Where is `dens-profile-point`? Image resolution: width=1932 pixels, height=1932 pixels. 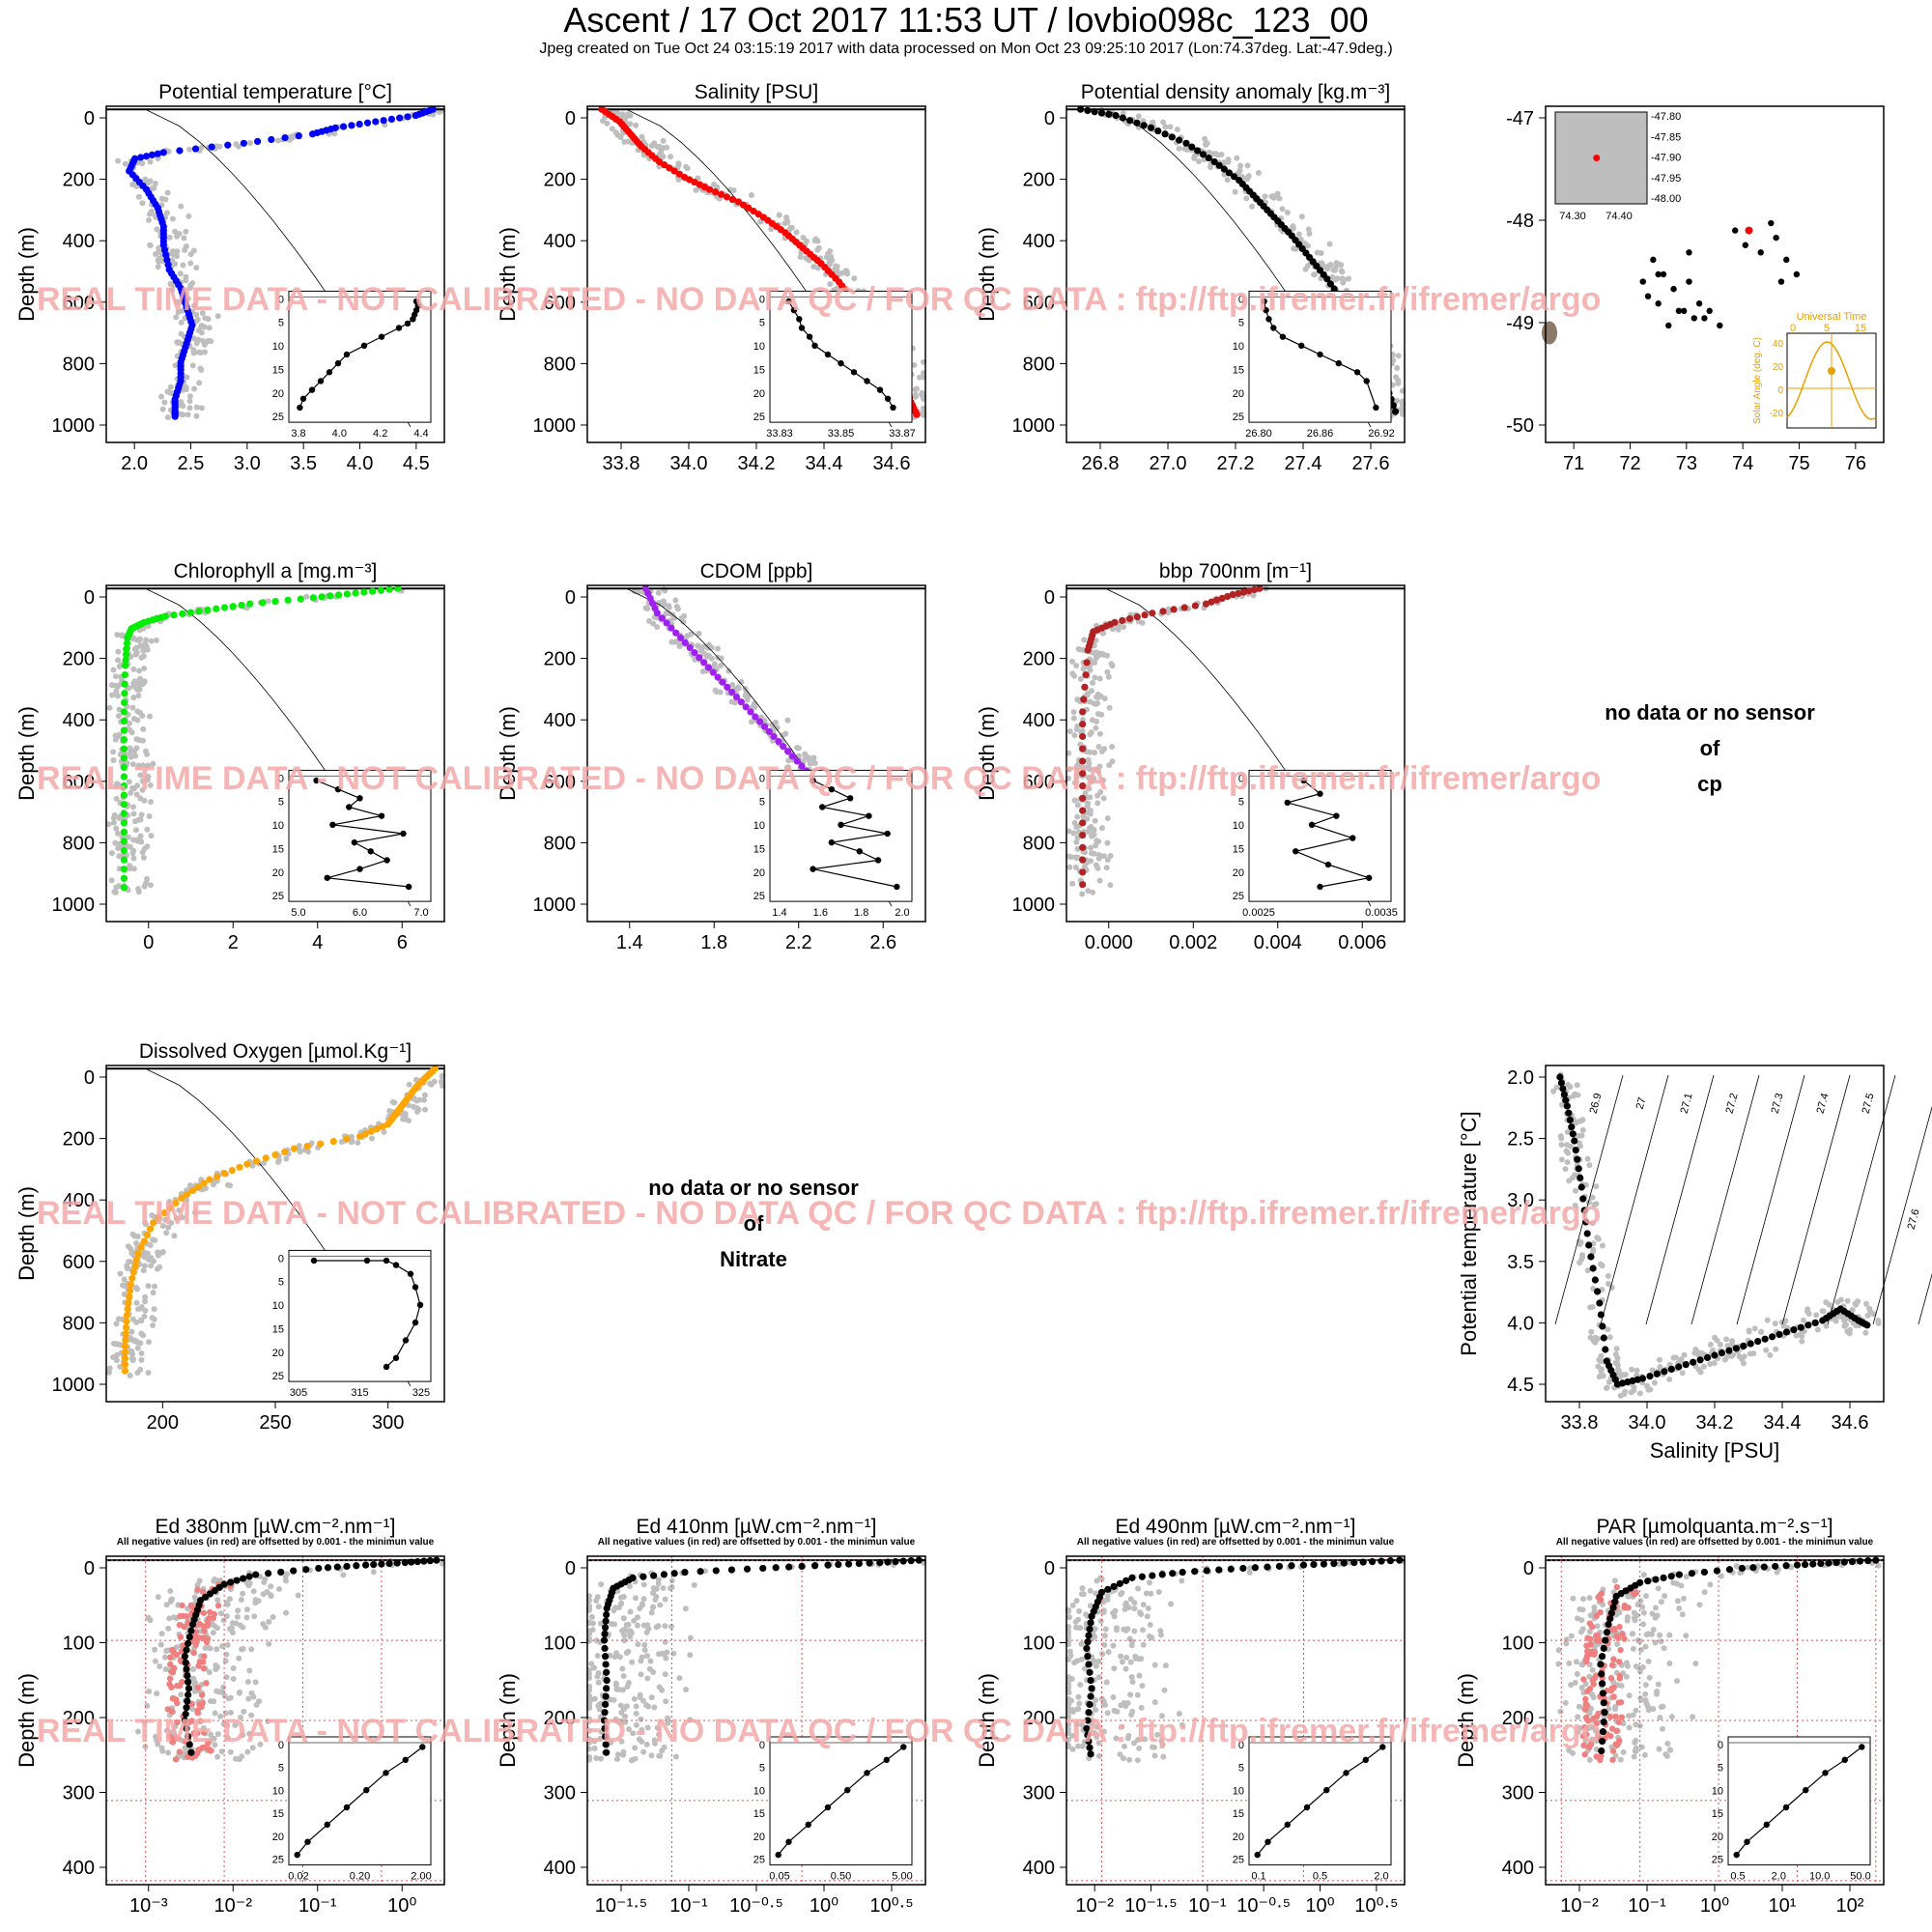 dens-profile-point is located at coordinates (1234, 177).